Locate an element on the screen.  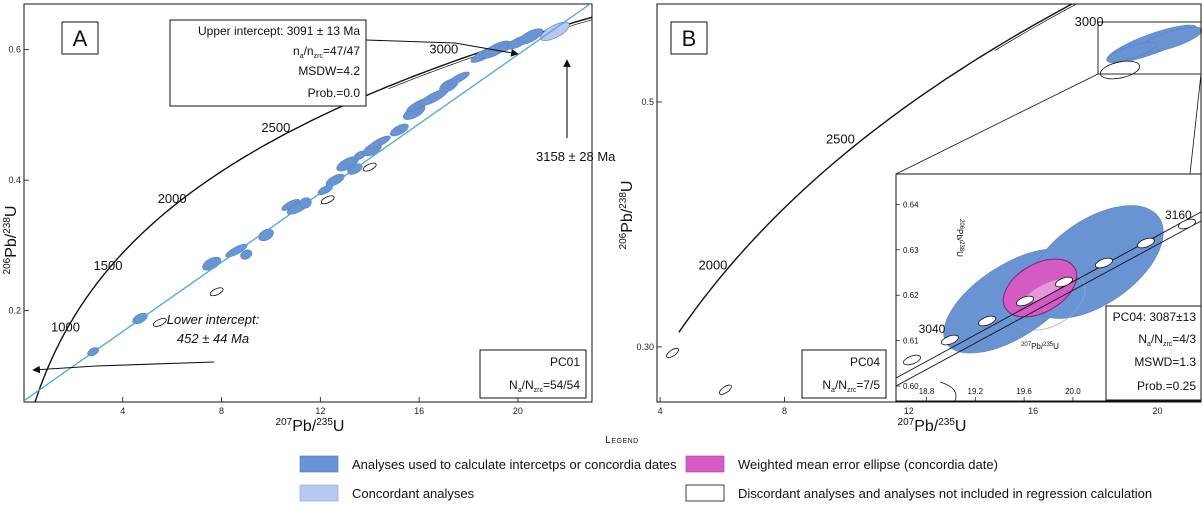
legend-label-concordant: Concordant analyses is located at coordinates (413, 493).